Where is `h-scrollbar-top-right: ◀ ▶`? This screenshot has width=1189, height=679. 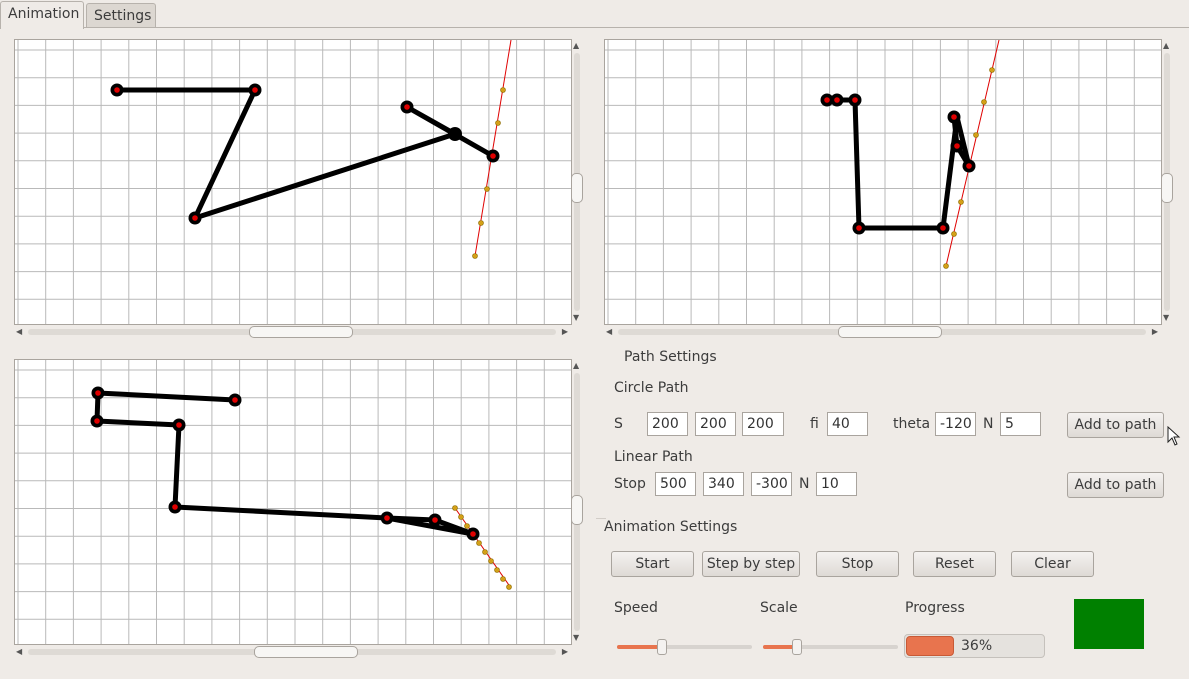 h-scrollbar-top-right: ◀ ▶ is located at coordinates (882, 332).